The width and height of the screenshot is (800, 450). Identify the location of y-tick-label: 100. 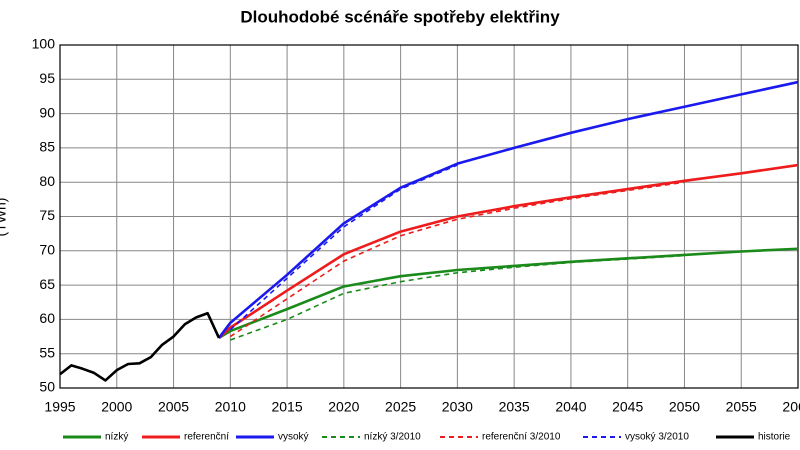
(44, 44).